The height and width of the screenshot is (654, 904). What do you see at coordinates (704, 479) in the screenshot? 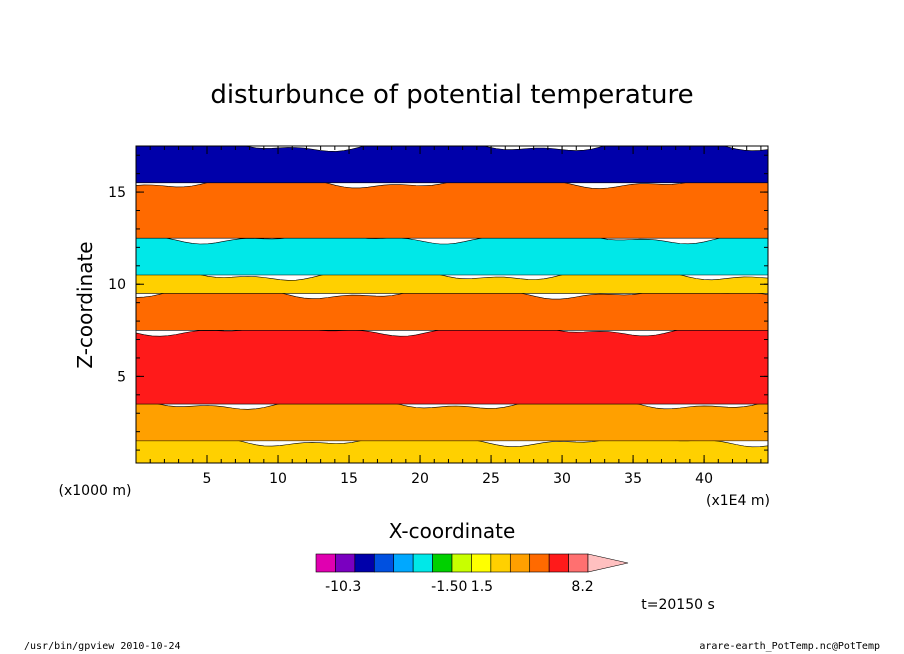
I see `x-tick-label: 40` at bounding box center [704, 479].